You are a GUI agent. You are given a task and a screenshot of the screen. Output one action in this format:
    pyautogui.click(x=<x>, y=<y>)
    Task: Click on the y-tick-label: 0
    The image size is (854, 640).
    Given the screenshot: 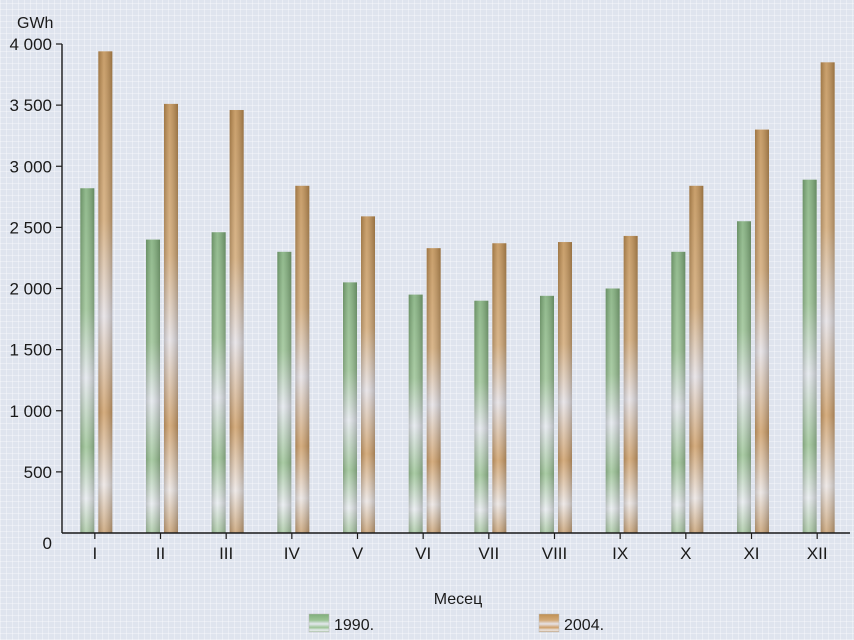 What is the action you would take?
    pyautogui.click(x=47, y=543)
    